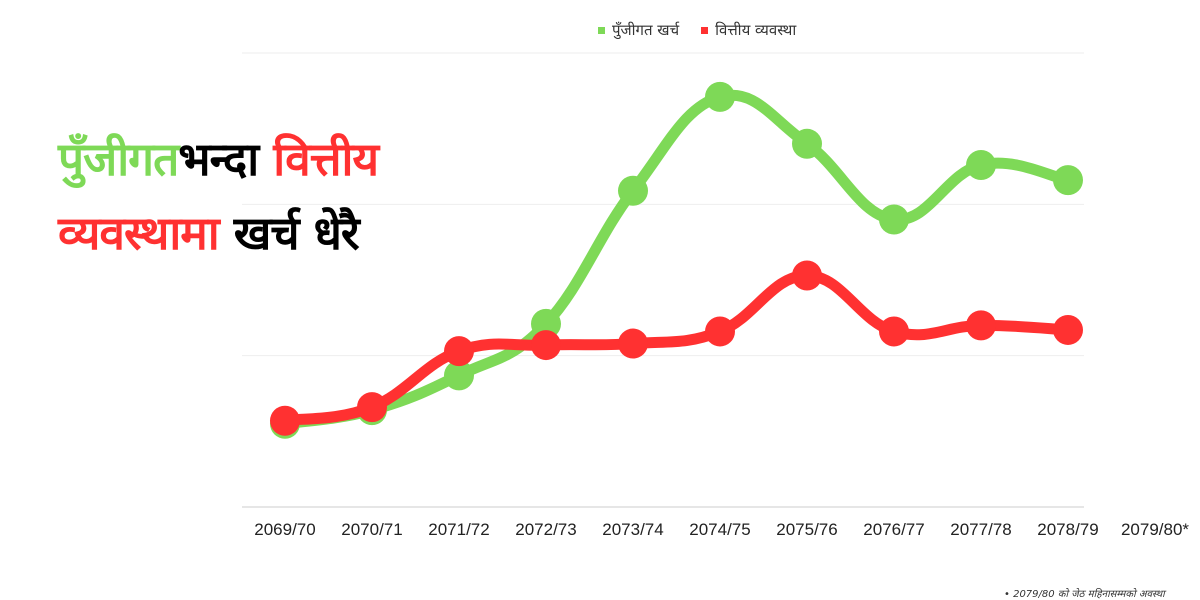  I want to click on legend-label-capital: पुँजीगत खर्च, so click(646, 30).